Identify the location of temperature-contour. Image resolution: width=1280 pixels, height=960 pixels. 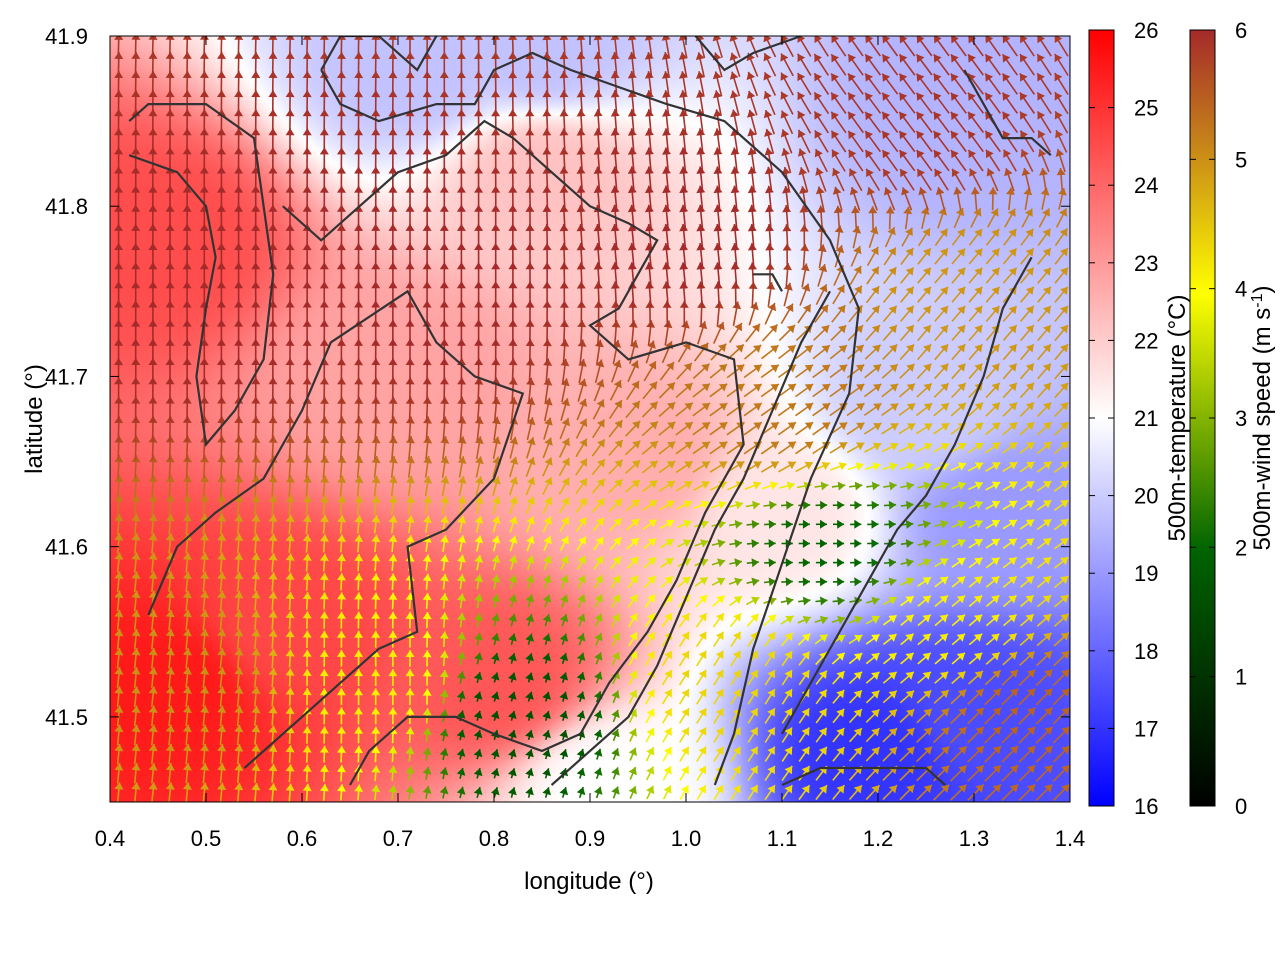
(379, 54).